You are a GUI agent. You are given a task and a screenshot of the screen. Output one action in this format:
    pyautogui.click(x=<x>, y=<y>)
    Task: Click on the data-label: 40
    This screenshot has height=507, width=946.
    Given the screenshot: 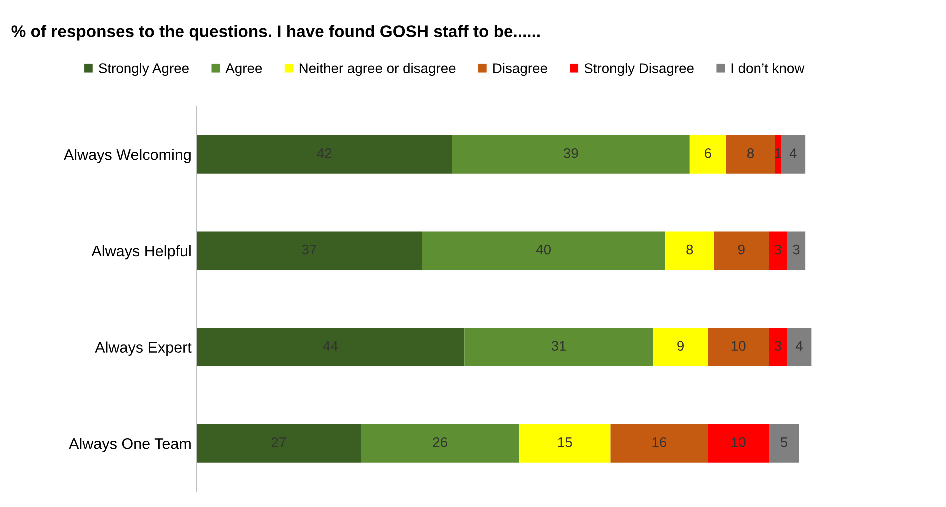 What is the action you would take?
    pyautogui.click(x=543, y=249)
    